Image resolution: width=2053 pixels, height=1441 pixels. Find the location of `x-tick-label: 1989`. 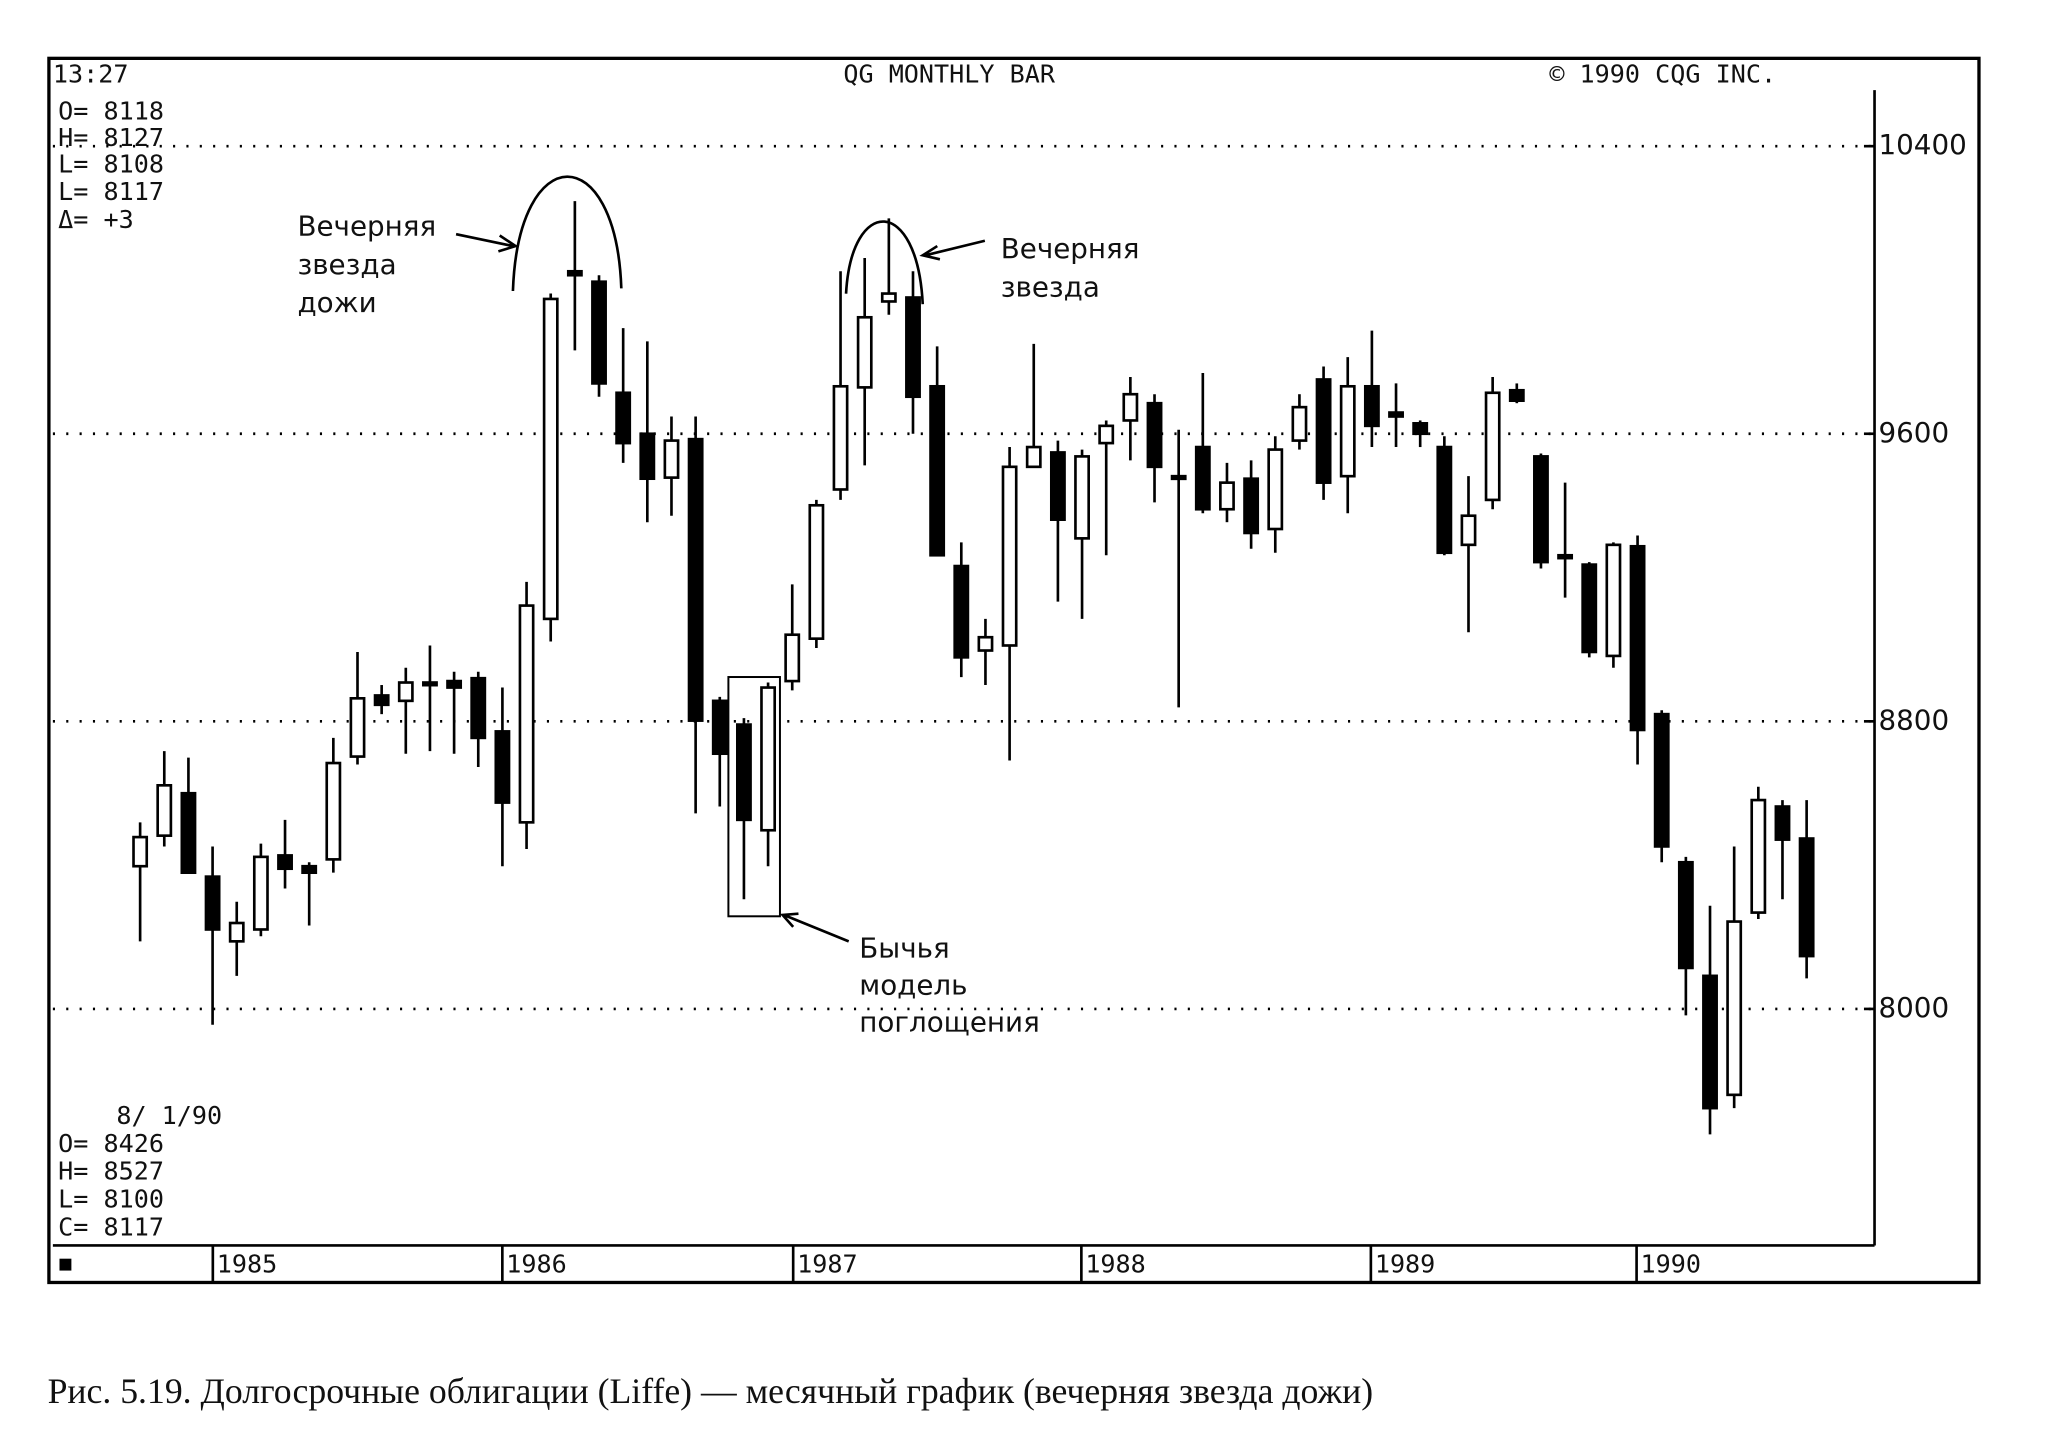

x-tick-label: 1989 is located at coordinates (1405, 1263).